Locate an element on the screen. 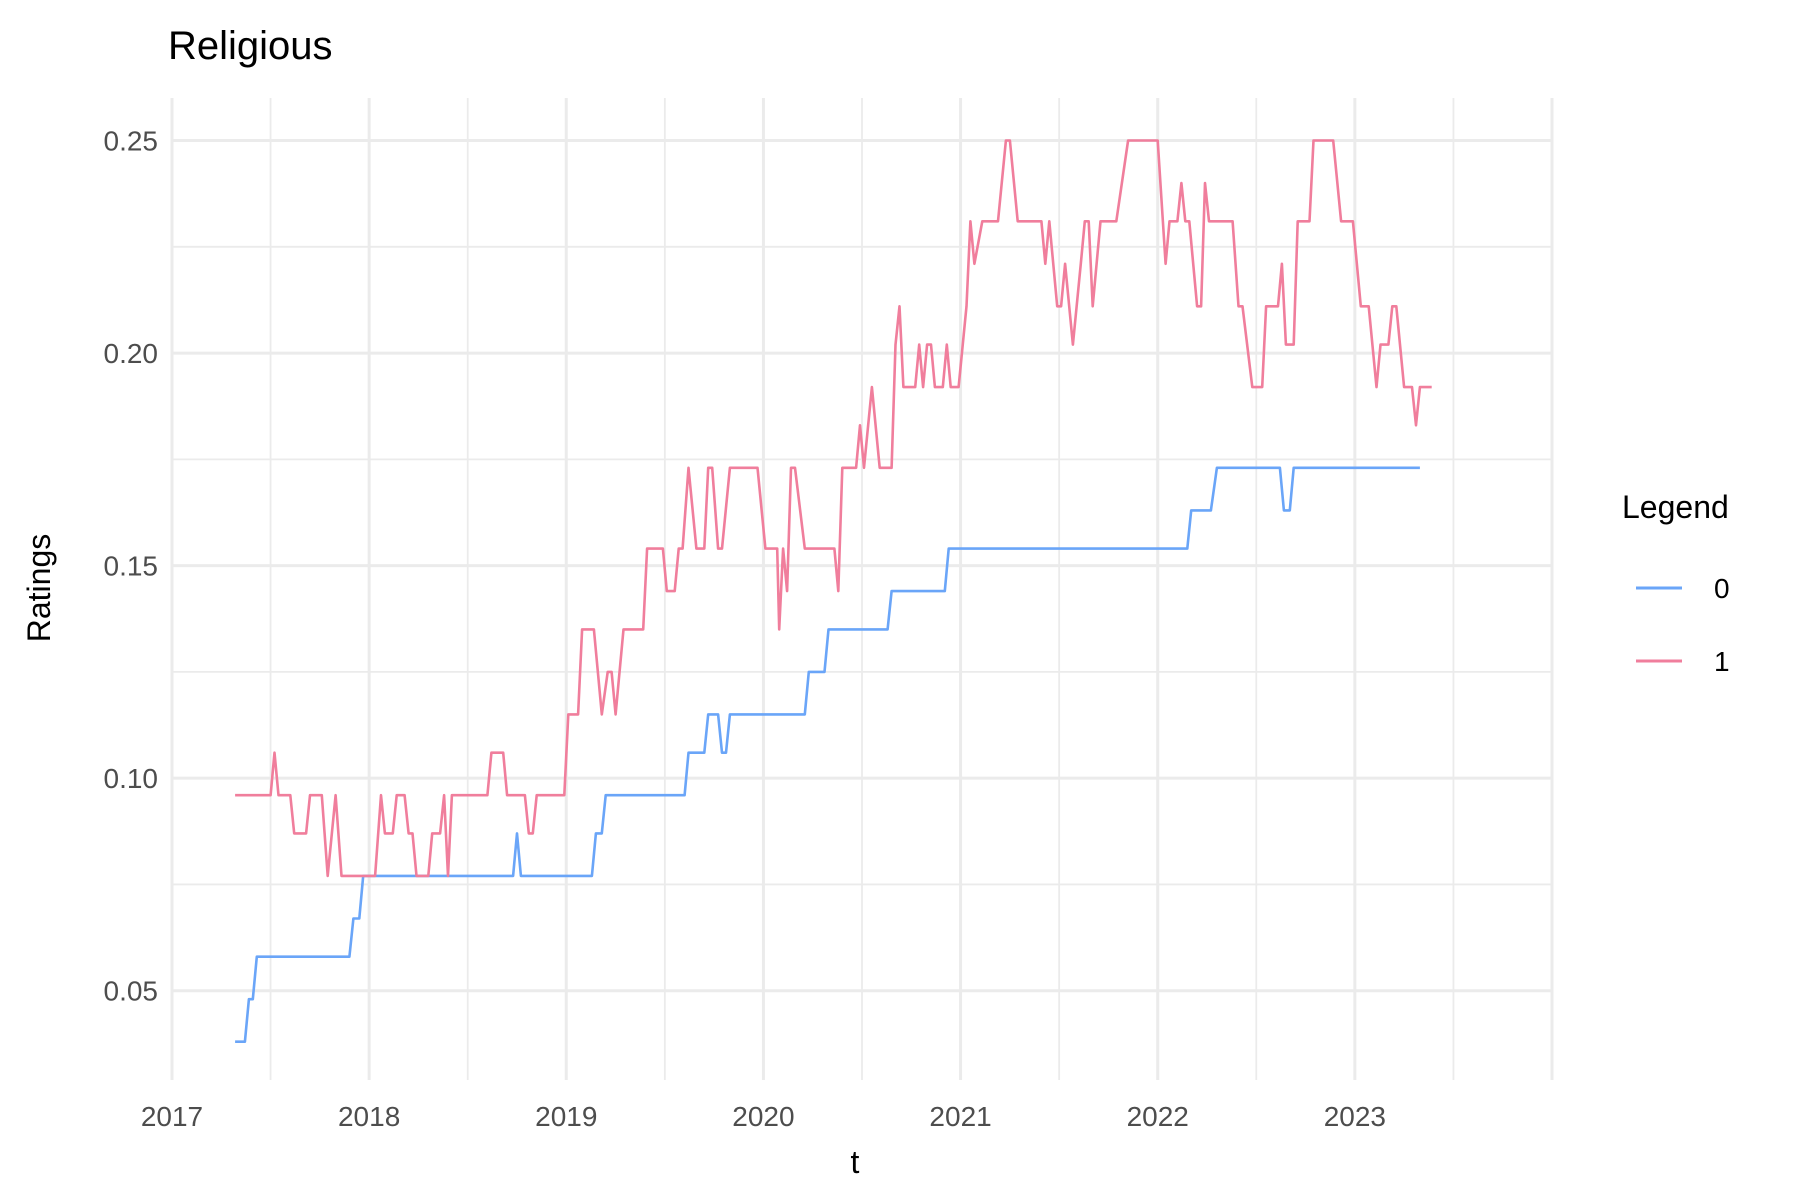 This screenshot has height=1200, width=1800. x-axis-tick-labels: 2017 2018 2019 2020 2021 2022 2023 is located at coordinates (763, 1116).